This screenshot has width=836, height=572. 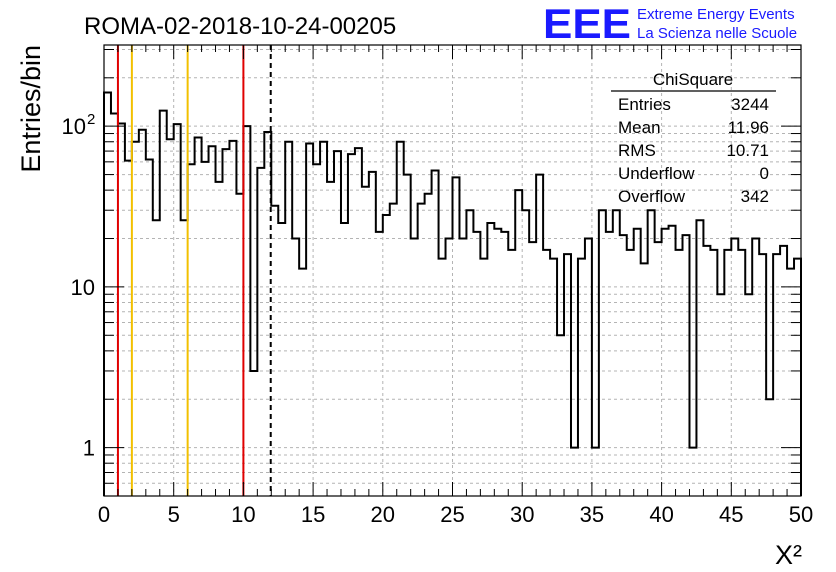 I want to click on y-axis-label: Entries/bin, so click(x=31, y=109).